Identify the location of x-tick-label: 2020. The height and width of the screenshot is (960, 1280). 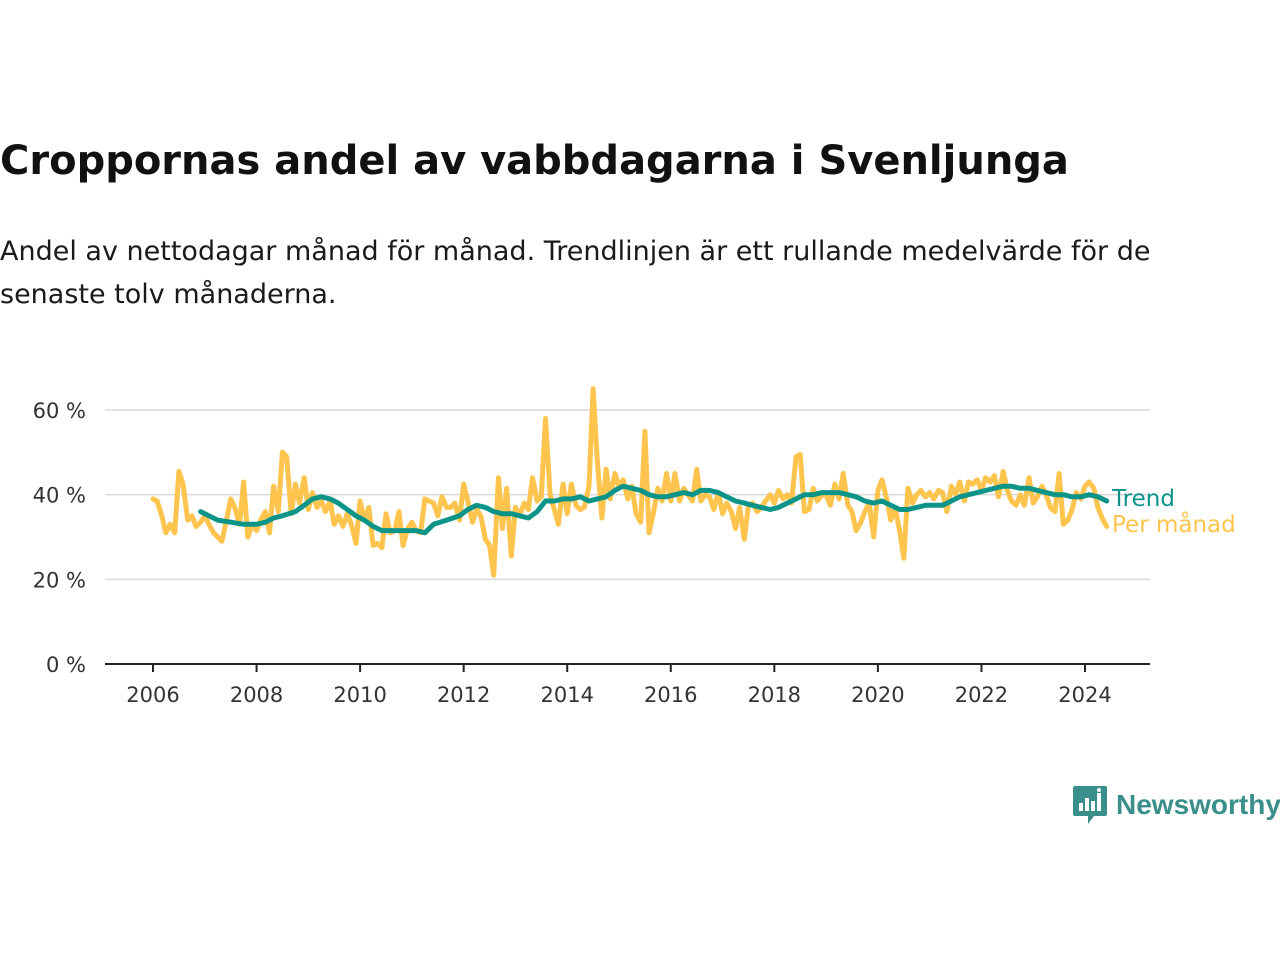
(877, 695).